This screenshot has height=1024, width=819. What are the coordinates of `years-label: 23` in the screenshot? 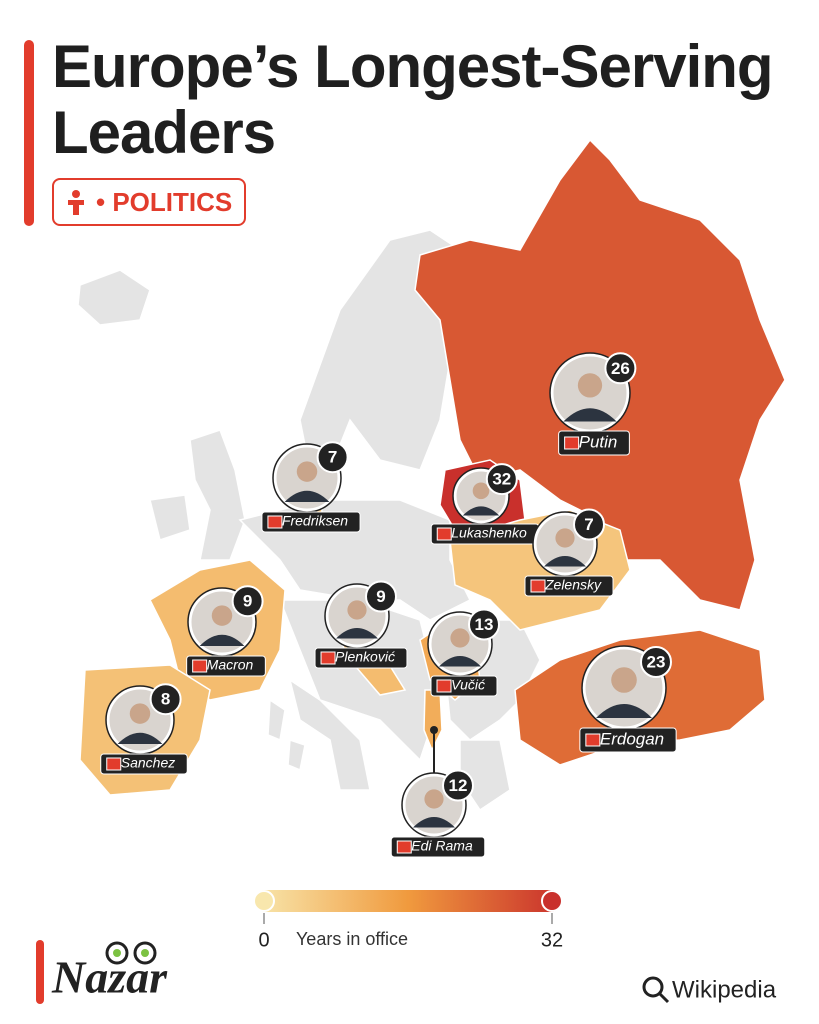 It's located at (656, 661).